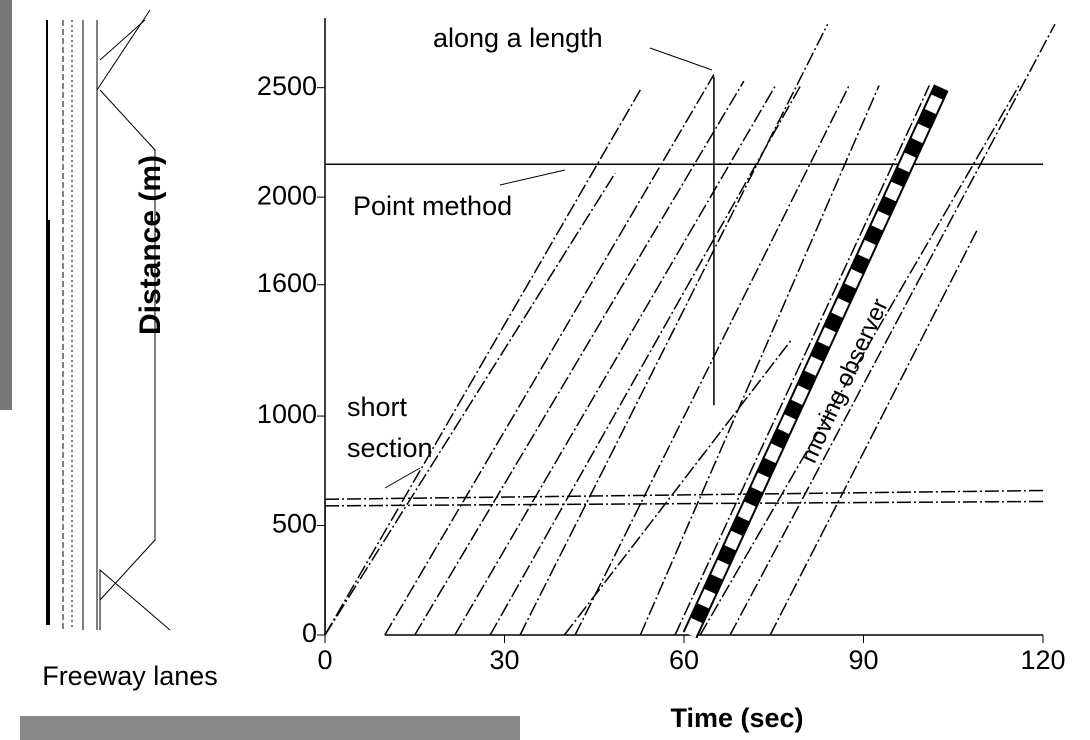 Image resolution: width=1090 pixels, height=740 pixels. What do you see at coordinates (309, 633) in the screenshot?
I see `y-tick-label: 0` at bounding box center [309, 633].